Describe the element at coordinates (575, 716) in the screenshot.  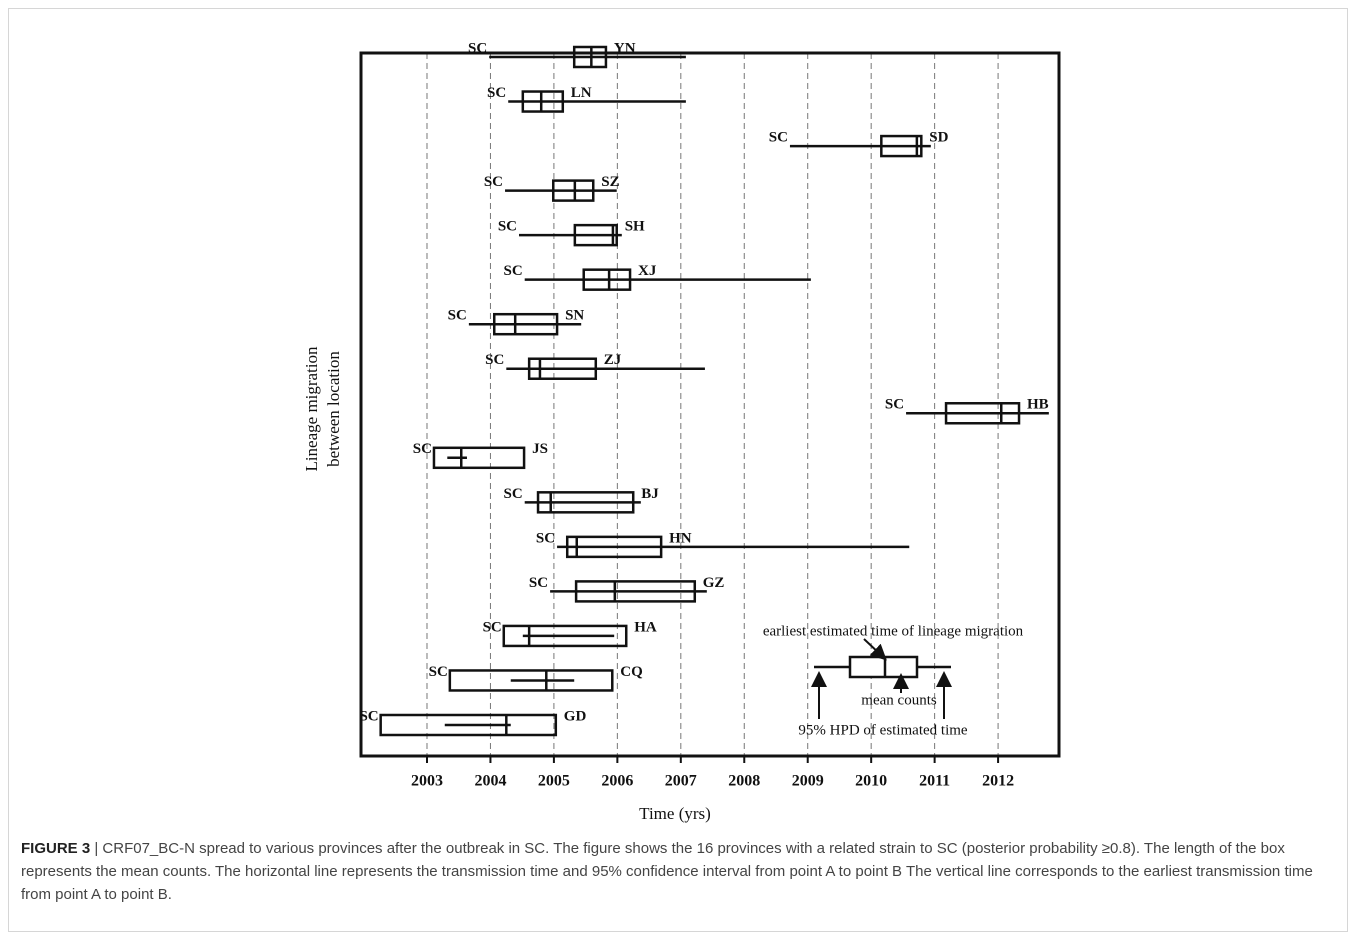
I see `to-label: GD` at that location.